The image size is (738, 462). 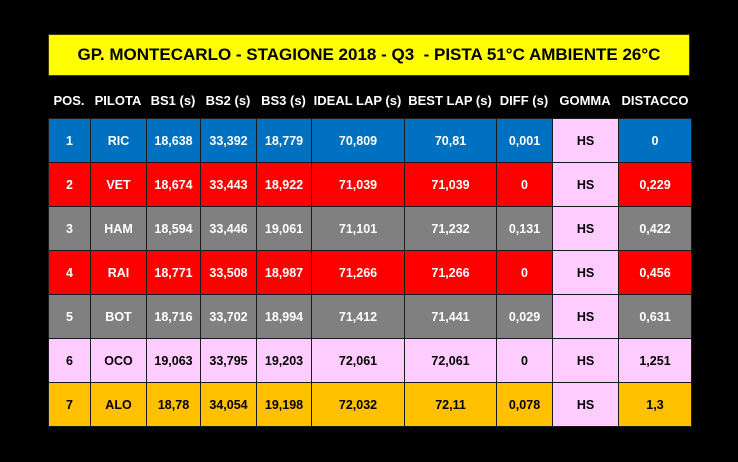 What do you see at coordinates (358, 228) in the screenshot?
I see `cell-ideal-lap: 71,101` at bounding box center [358, 228].